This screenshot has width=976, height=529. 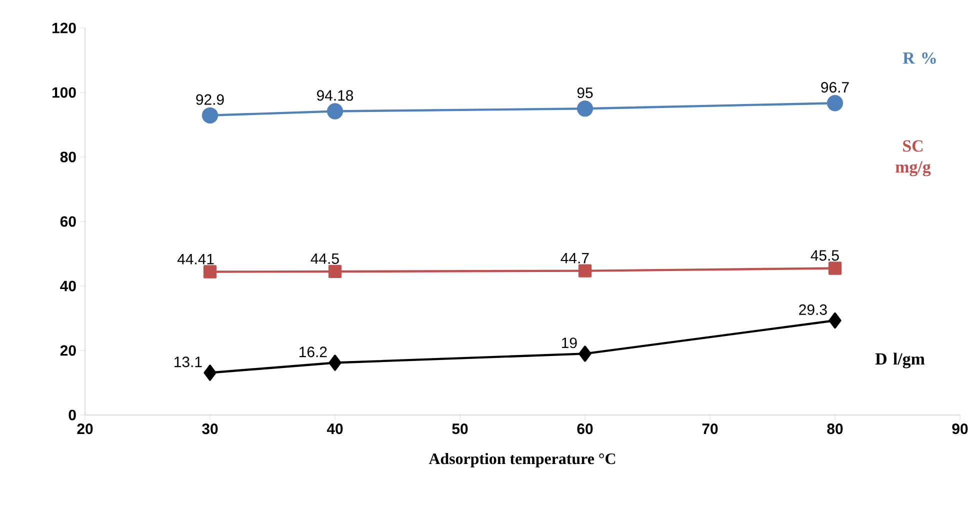 I want to click on x-tick-label: 90, so click(x=960, y=429).